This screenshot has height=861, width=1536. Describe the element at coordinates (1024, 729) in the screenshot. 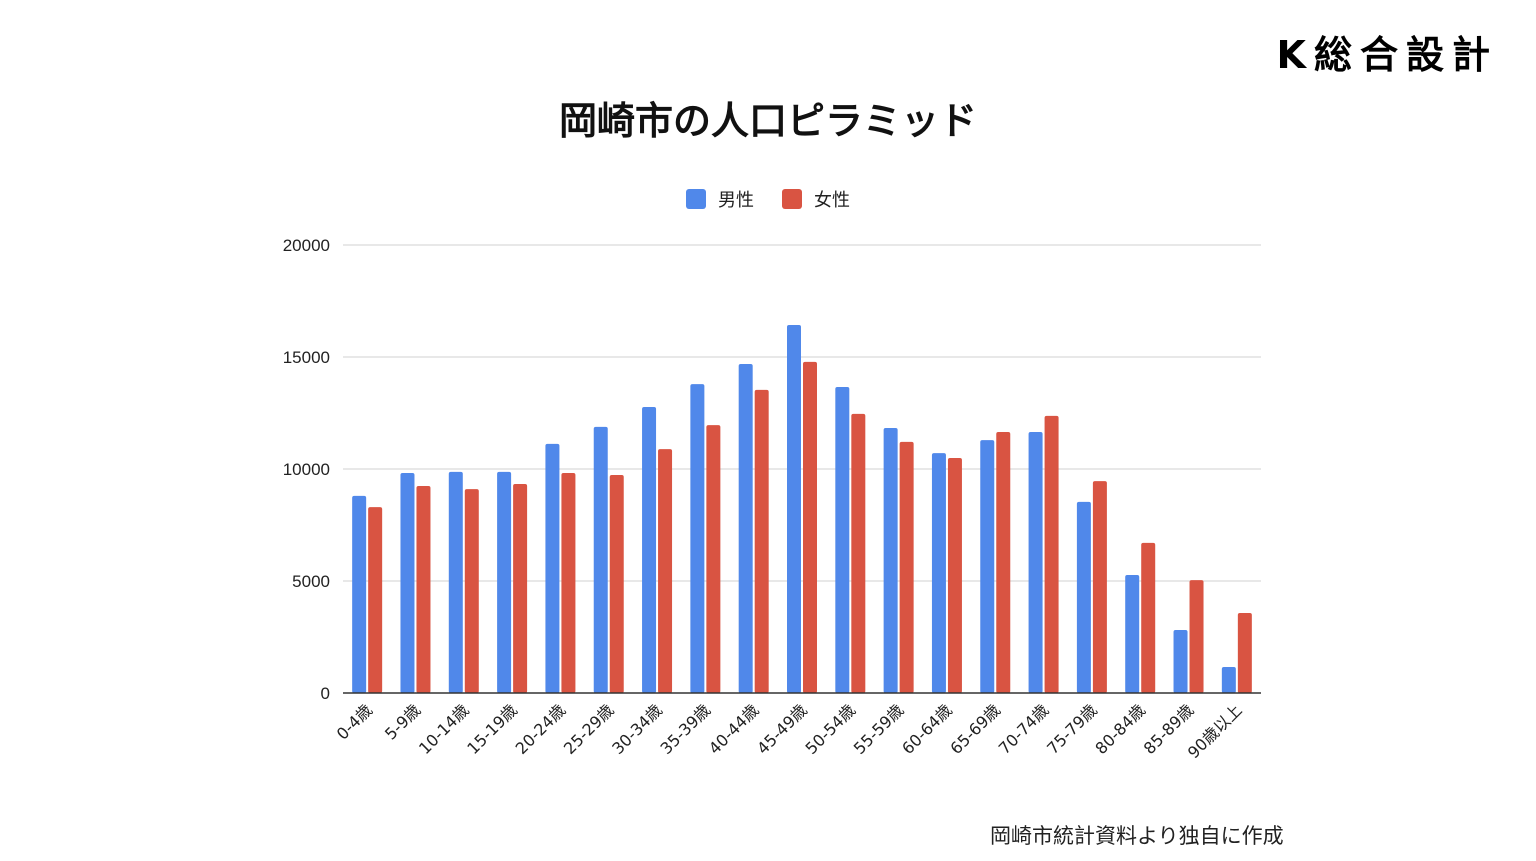

I see `x-tick-label: 70-74歳` at that location.